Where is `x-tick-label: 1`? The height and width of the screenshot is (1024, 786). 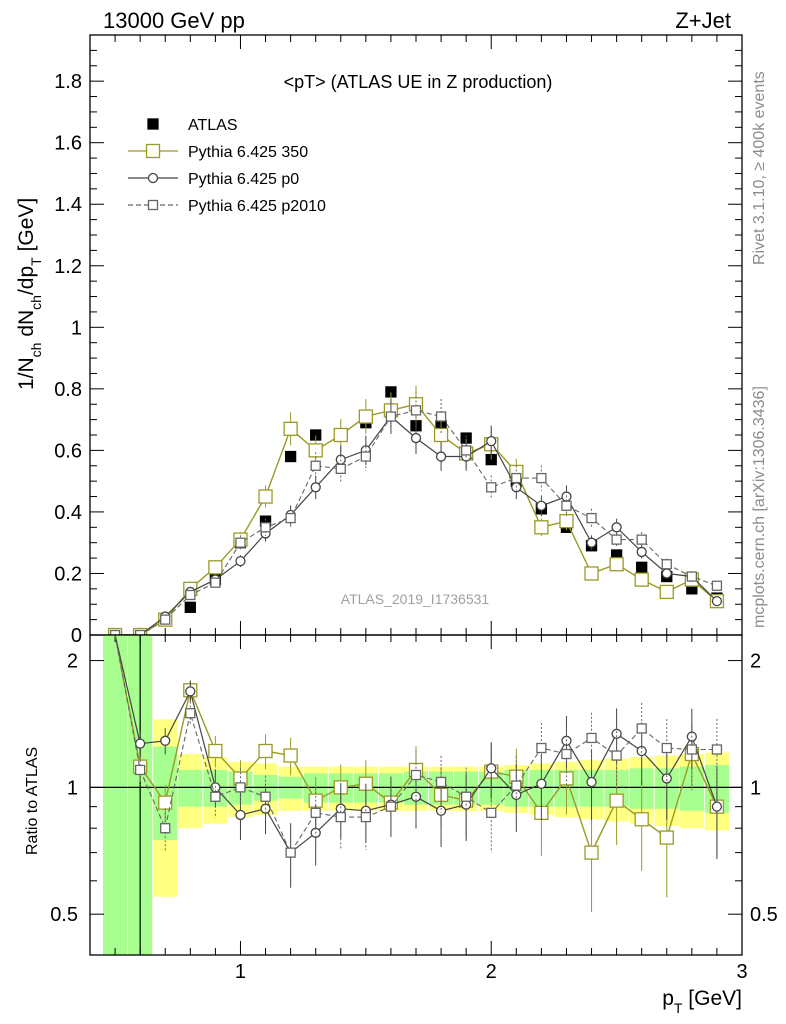 x-tick-label: 1 is located at coordinates (240, 972).